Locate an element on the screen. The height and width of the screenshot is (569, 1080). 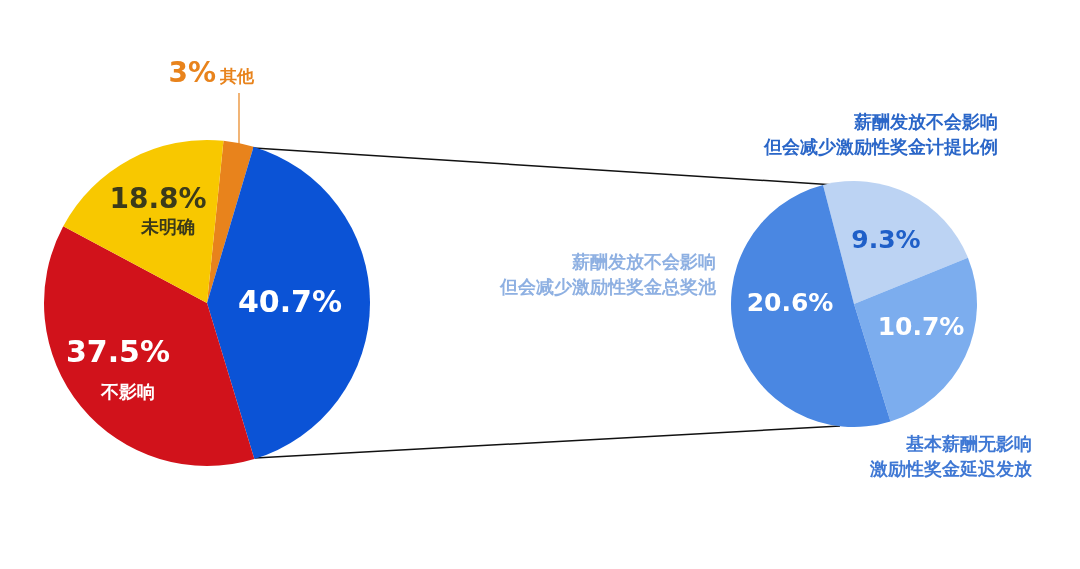
slice-label: 薪酬发放不会影响但会减少激励性奖金计提比例 is located at coordinates (880, 134).